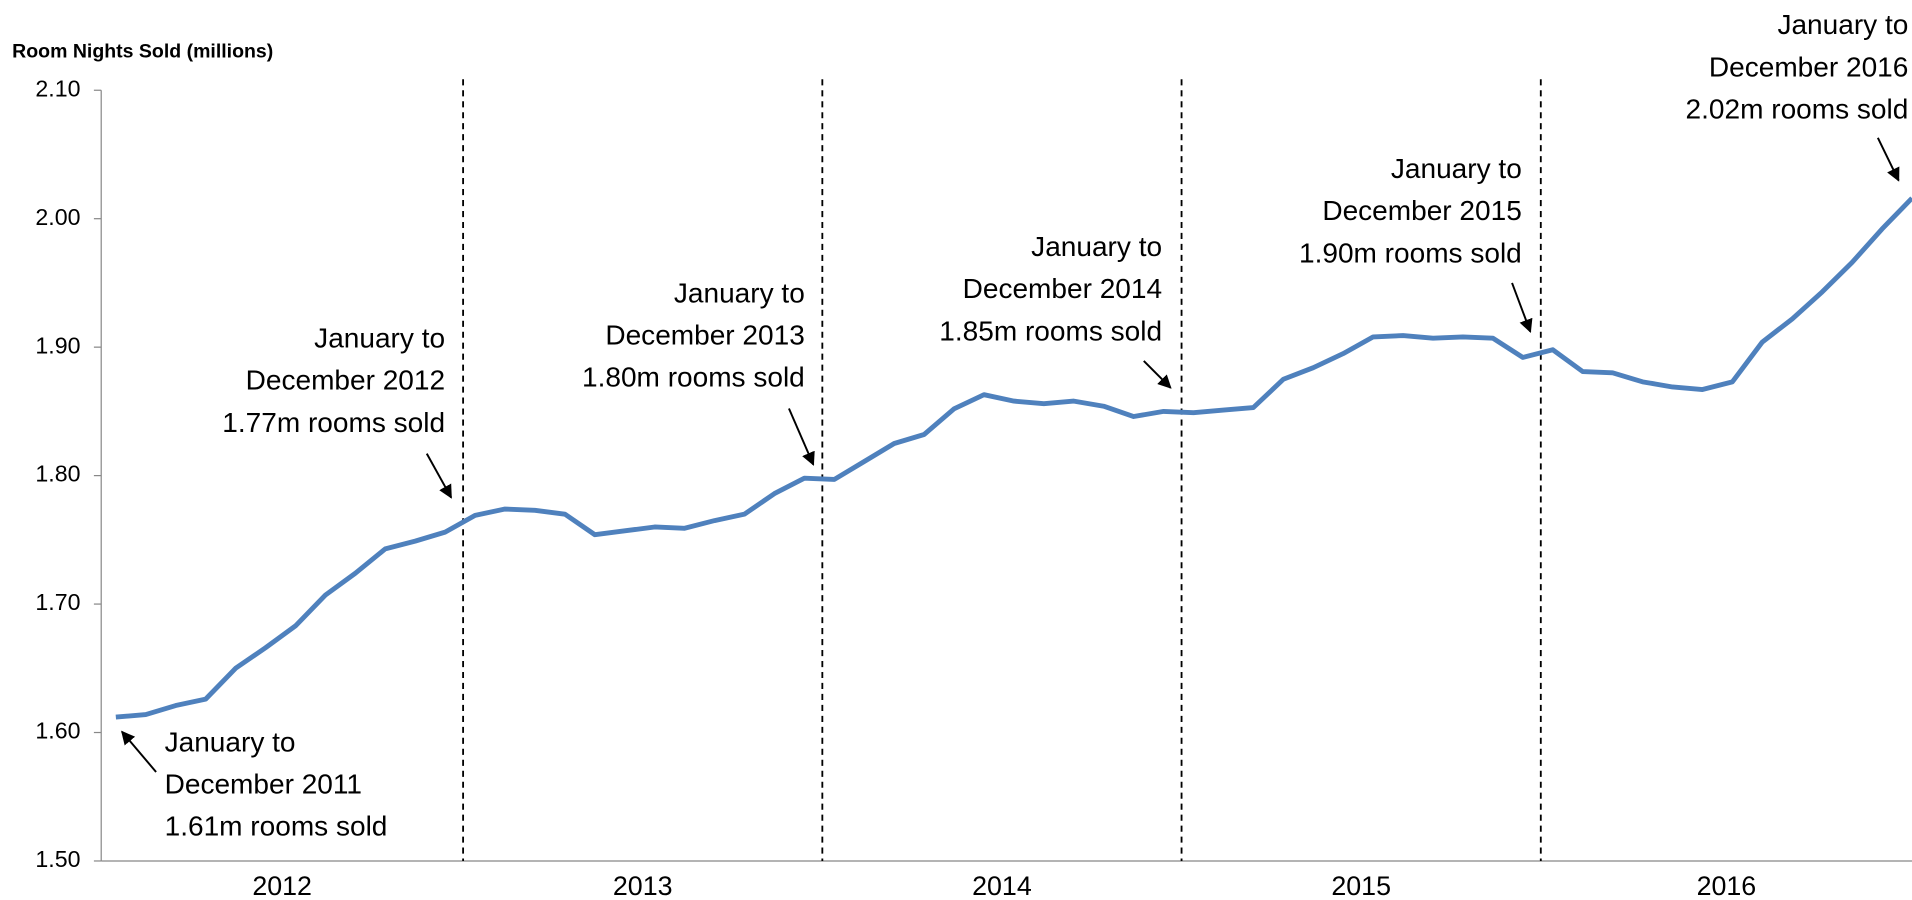  What do you see at coordinates (345, 380) in the screenshot?
I see `annotation-text: December 2012` at bounding box center [345, 380].